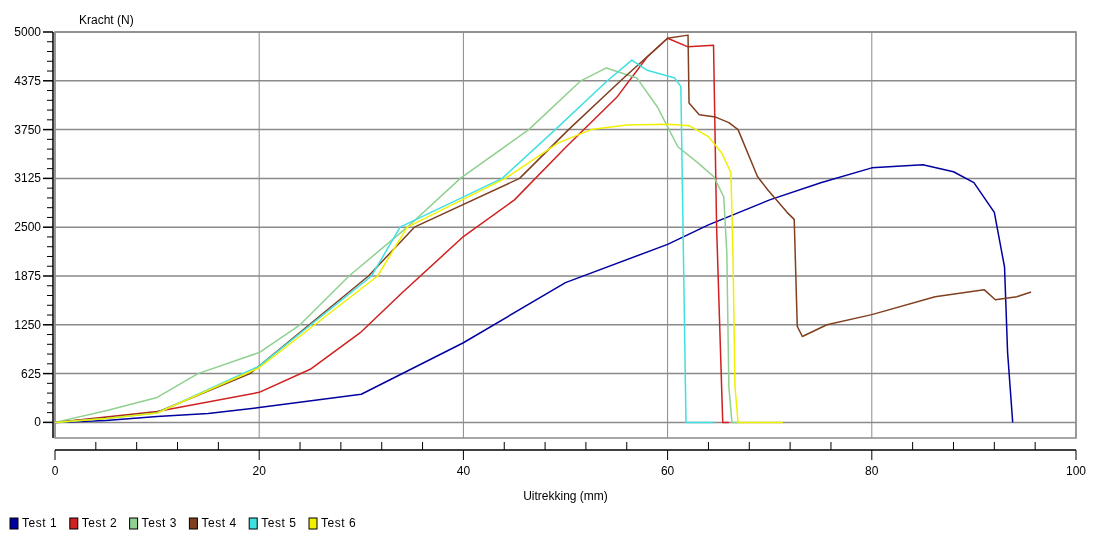 This screenshot has height=539, width=1099. What do you see at coordinates (1076, 471) in the screenshot?
I see `x-tick-label: 100` at bounding box center [1076, 471].